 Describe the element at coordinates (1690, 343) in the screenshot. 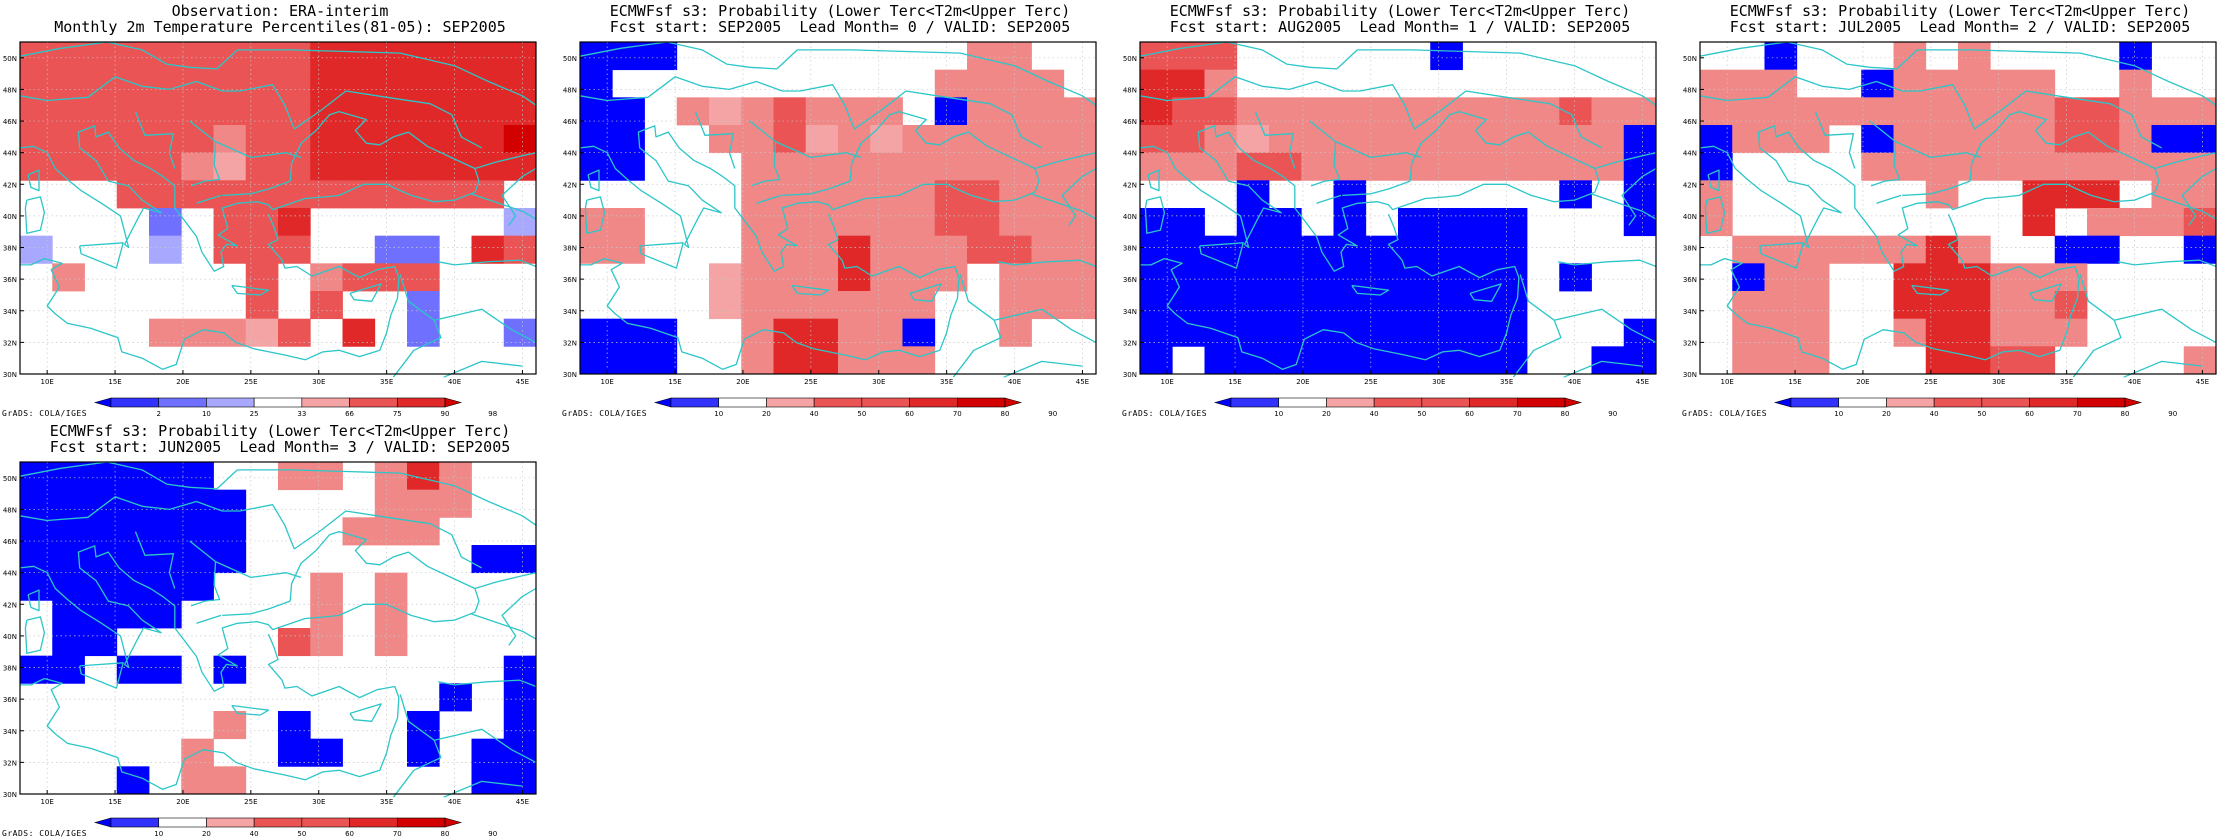

I see `lat-tick-label: 32N` at that location.